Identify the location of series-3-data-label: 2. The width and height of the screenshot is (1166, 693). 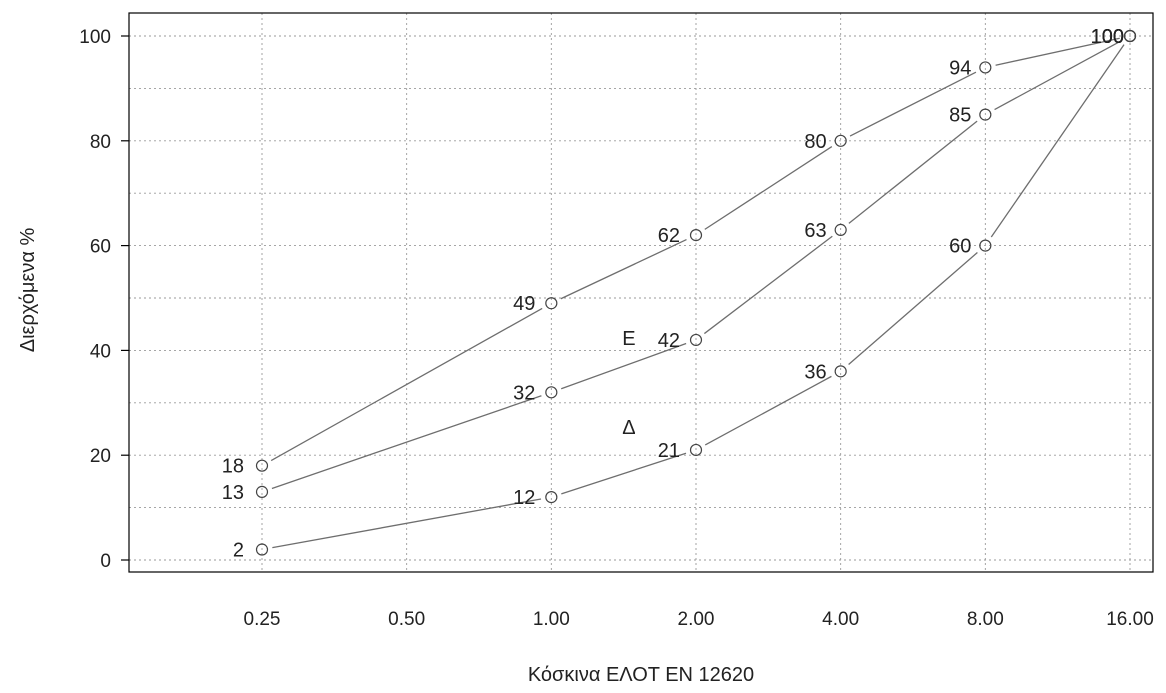
(238, 551).